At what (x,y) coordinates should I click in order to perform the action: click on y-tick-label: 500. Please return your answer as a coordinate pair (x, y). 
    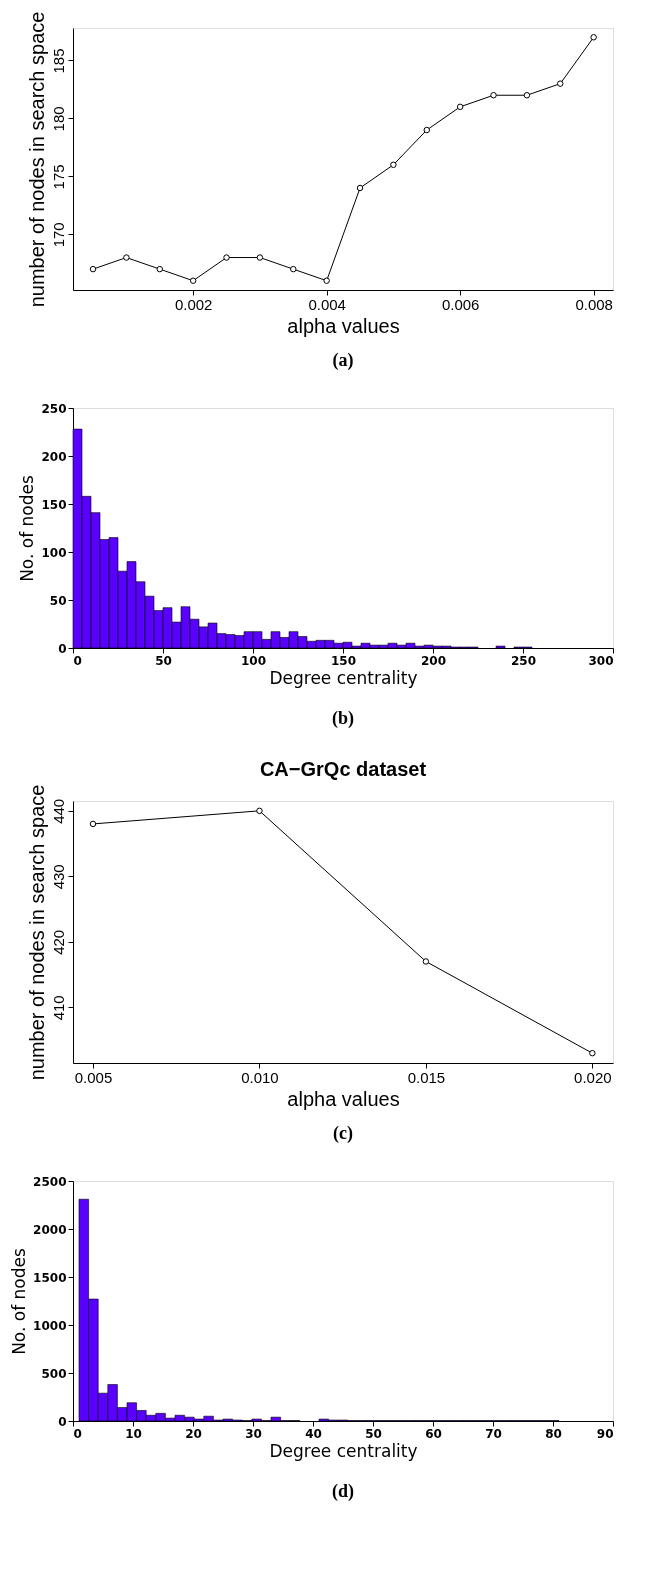
    Looking at the image, I should click on (54, 1373).